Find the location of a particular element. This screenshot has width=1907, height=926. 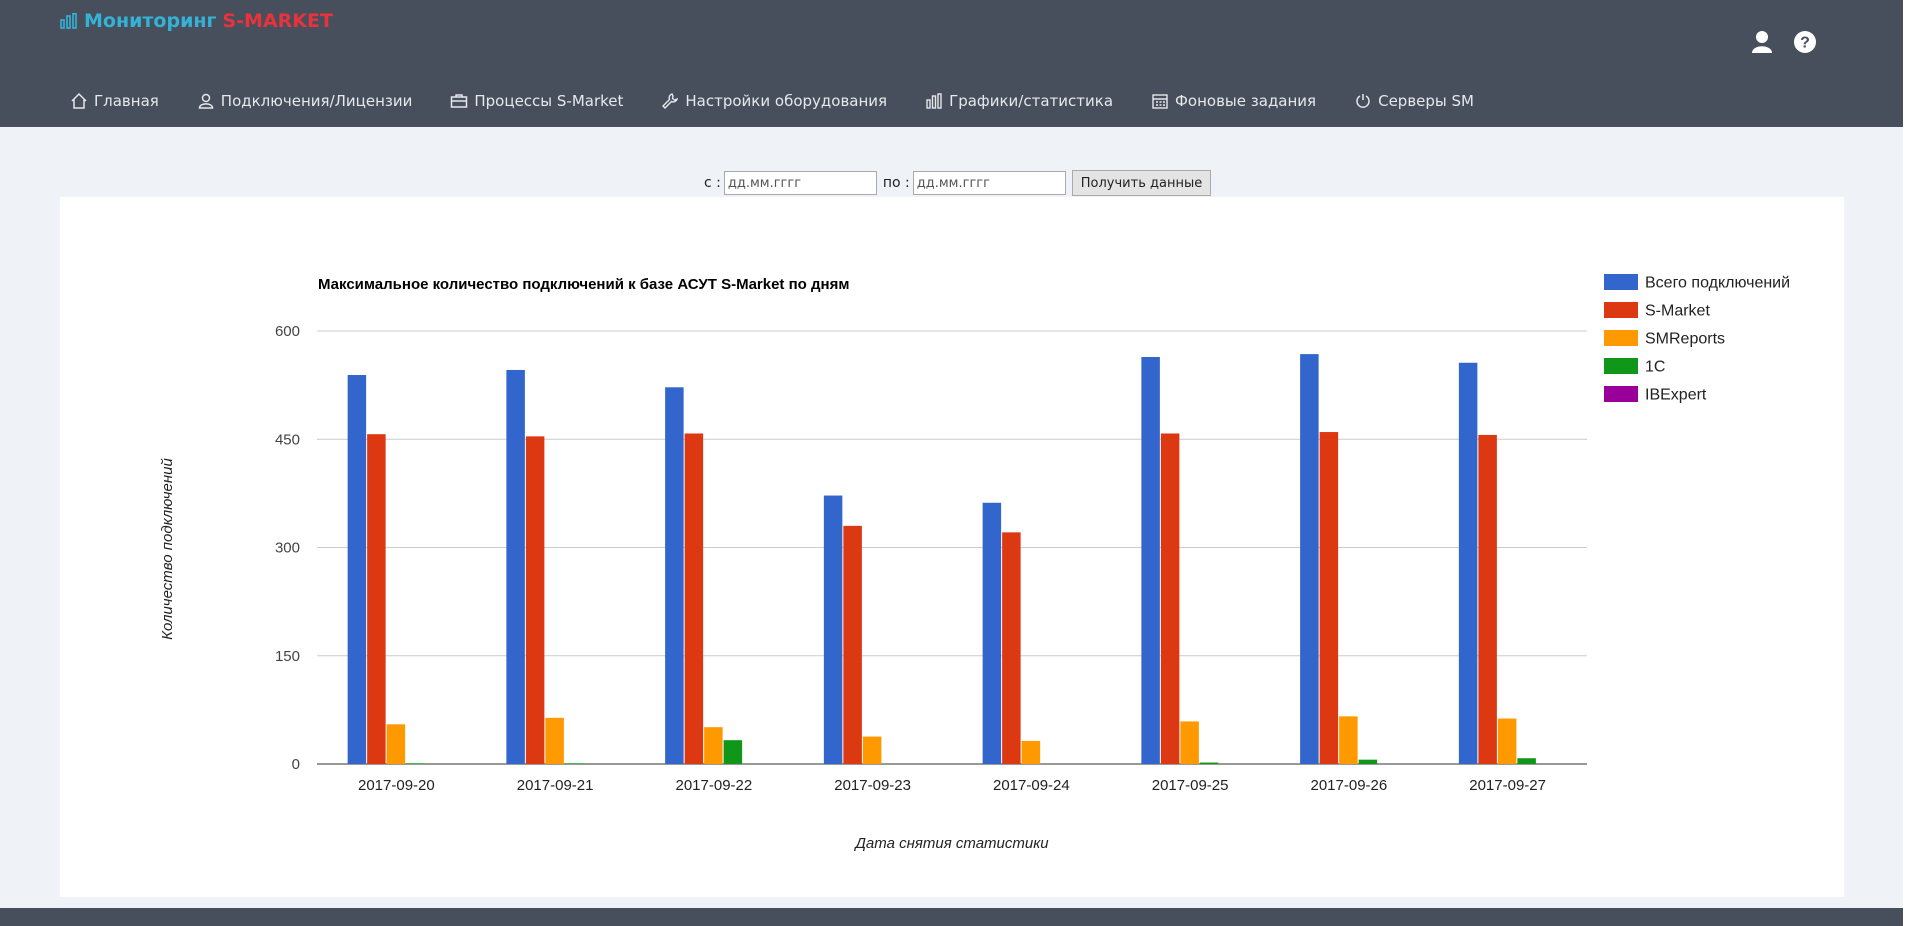

from-label: с : is located at coordinates (712, 183).